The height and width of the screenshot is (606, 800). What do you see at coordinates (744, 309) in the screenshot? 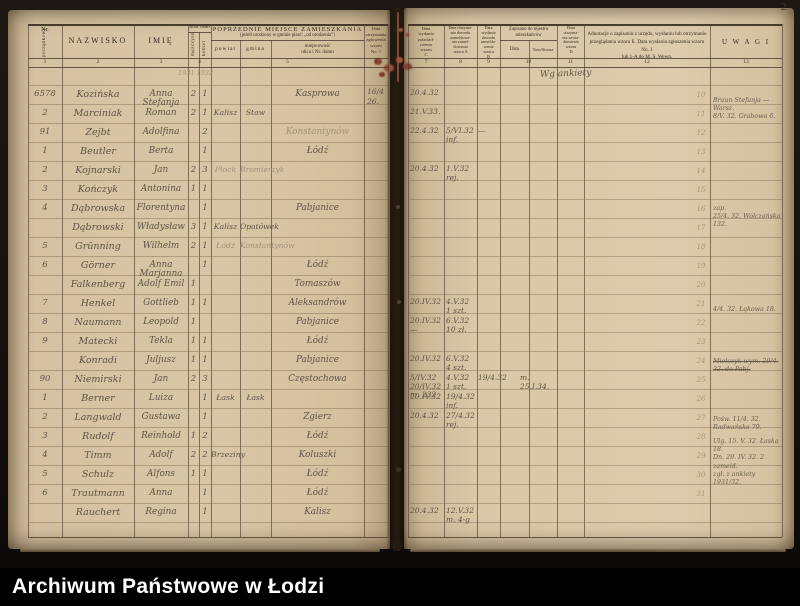
I see `uwagi-note: 4/4. 32. Łąkowa 18.` at bounding box center [744, 309].